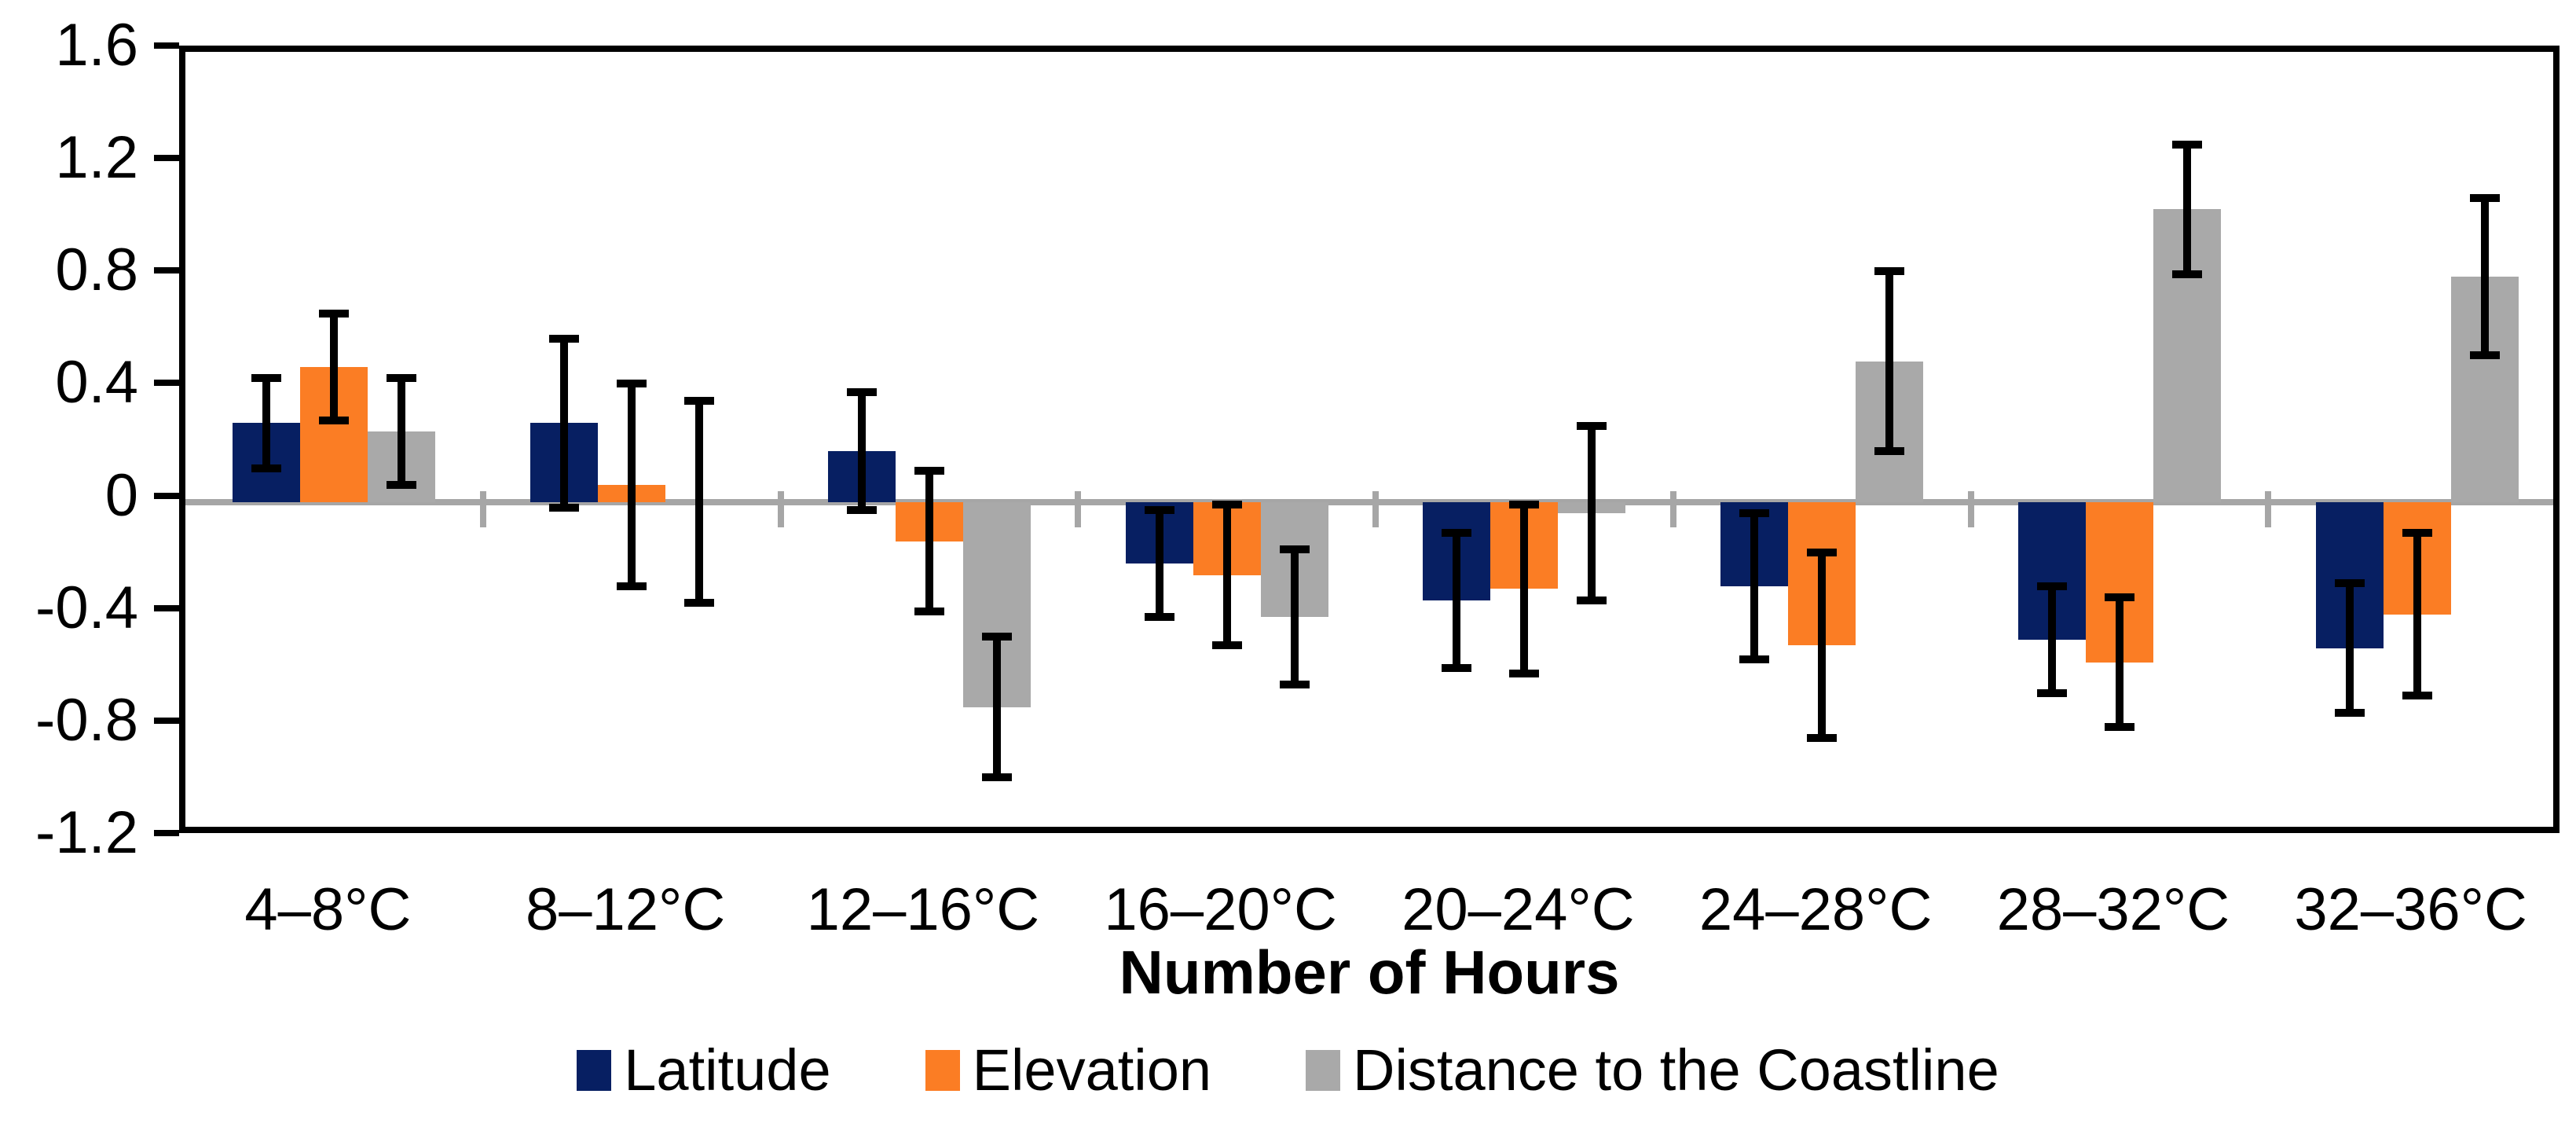 The image size is (2576, 1127). What do you see at coordinates (1369, 501) in the screenshot?
I see `zero-gridline` at bounding box center [1369, 501].